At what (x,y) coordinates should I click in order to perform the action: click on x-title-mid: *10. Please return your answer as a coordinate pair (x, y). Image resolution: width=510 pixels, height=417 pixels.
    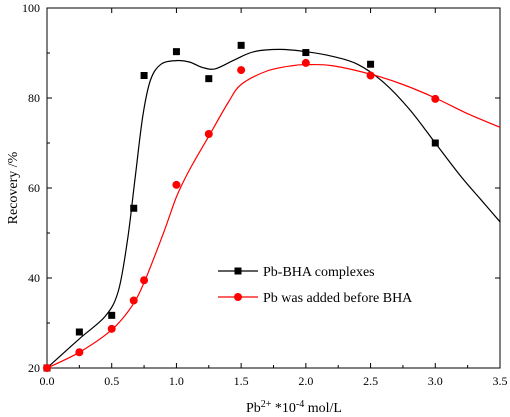
    Looking at the image, I should click on (283, 408).